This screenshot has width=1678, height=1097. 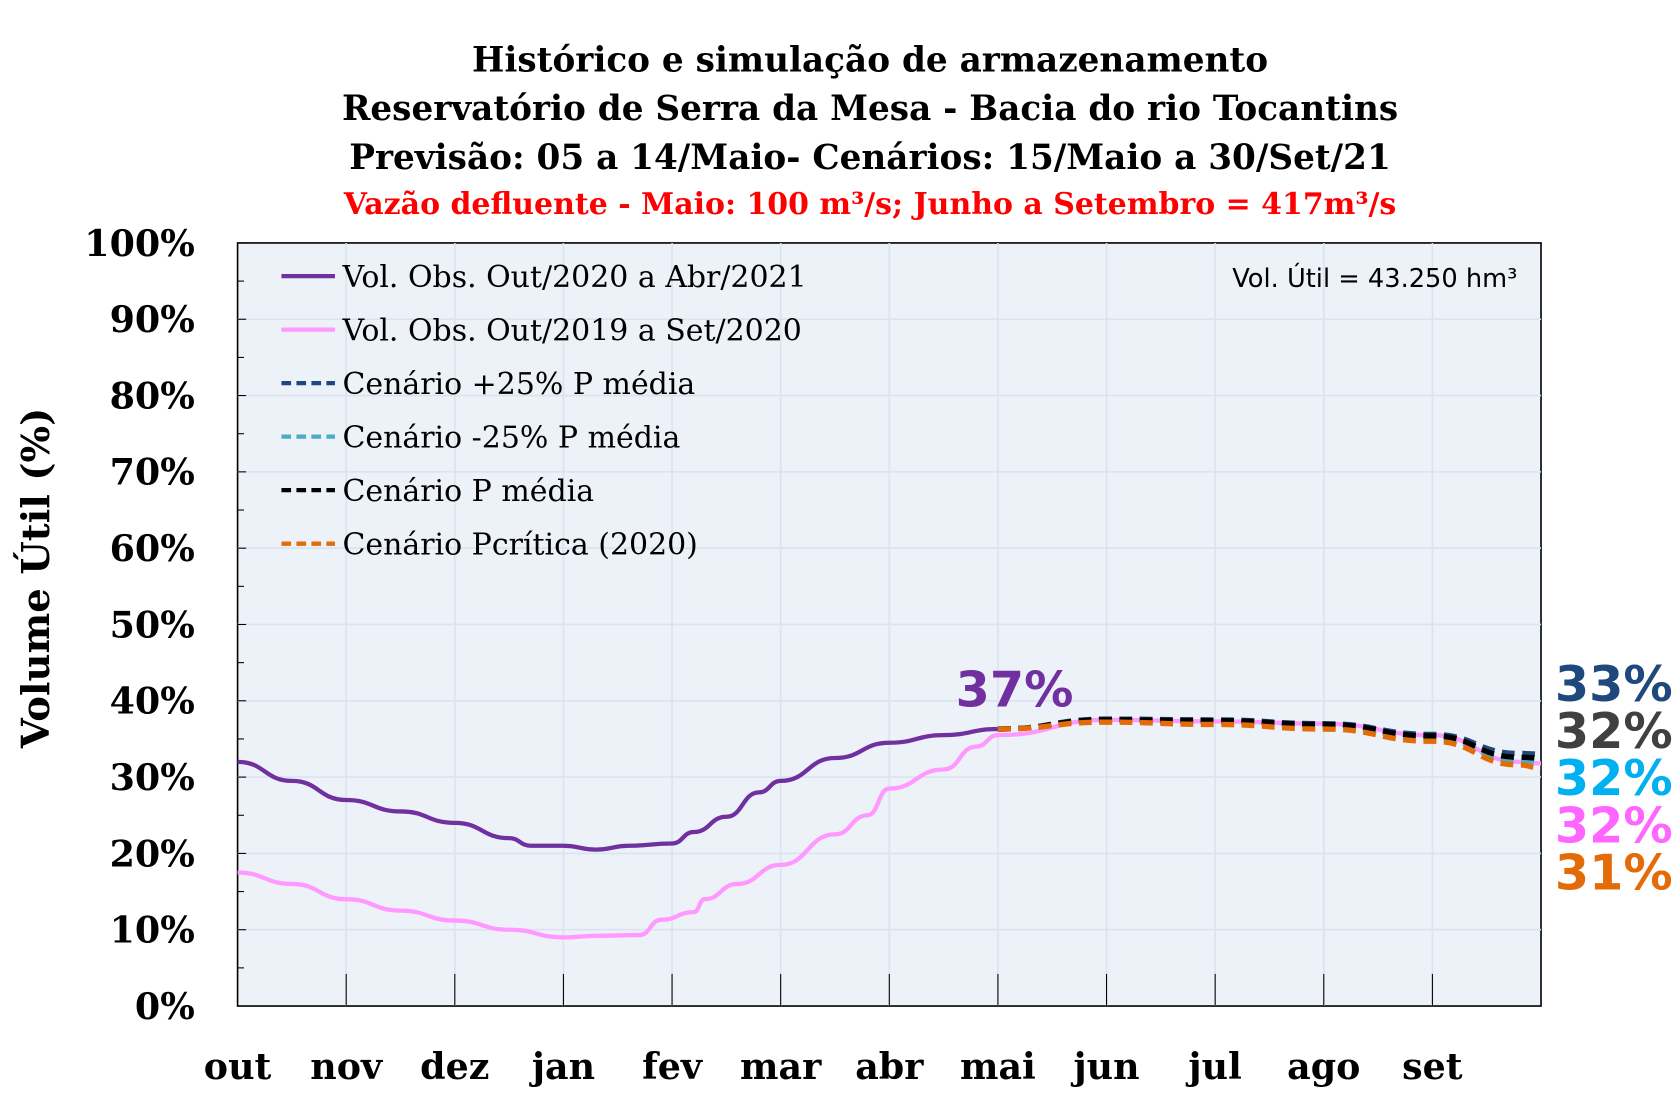 I want to click on legend-label: Vol. Obs. Out/2019 a Set/2020, so click(x=571, y=330).